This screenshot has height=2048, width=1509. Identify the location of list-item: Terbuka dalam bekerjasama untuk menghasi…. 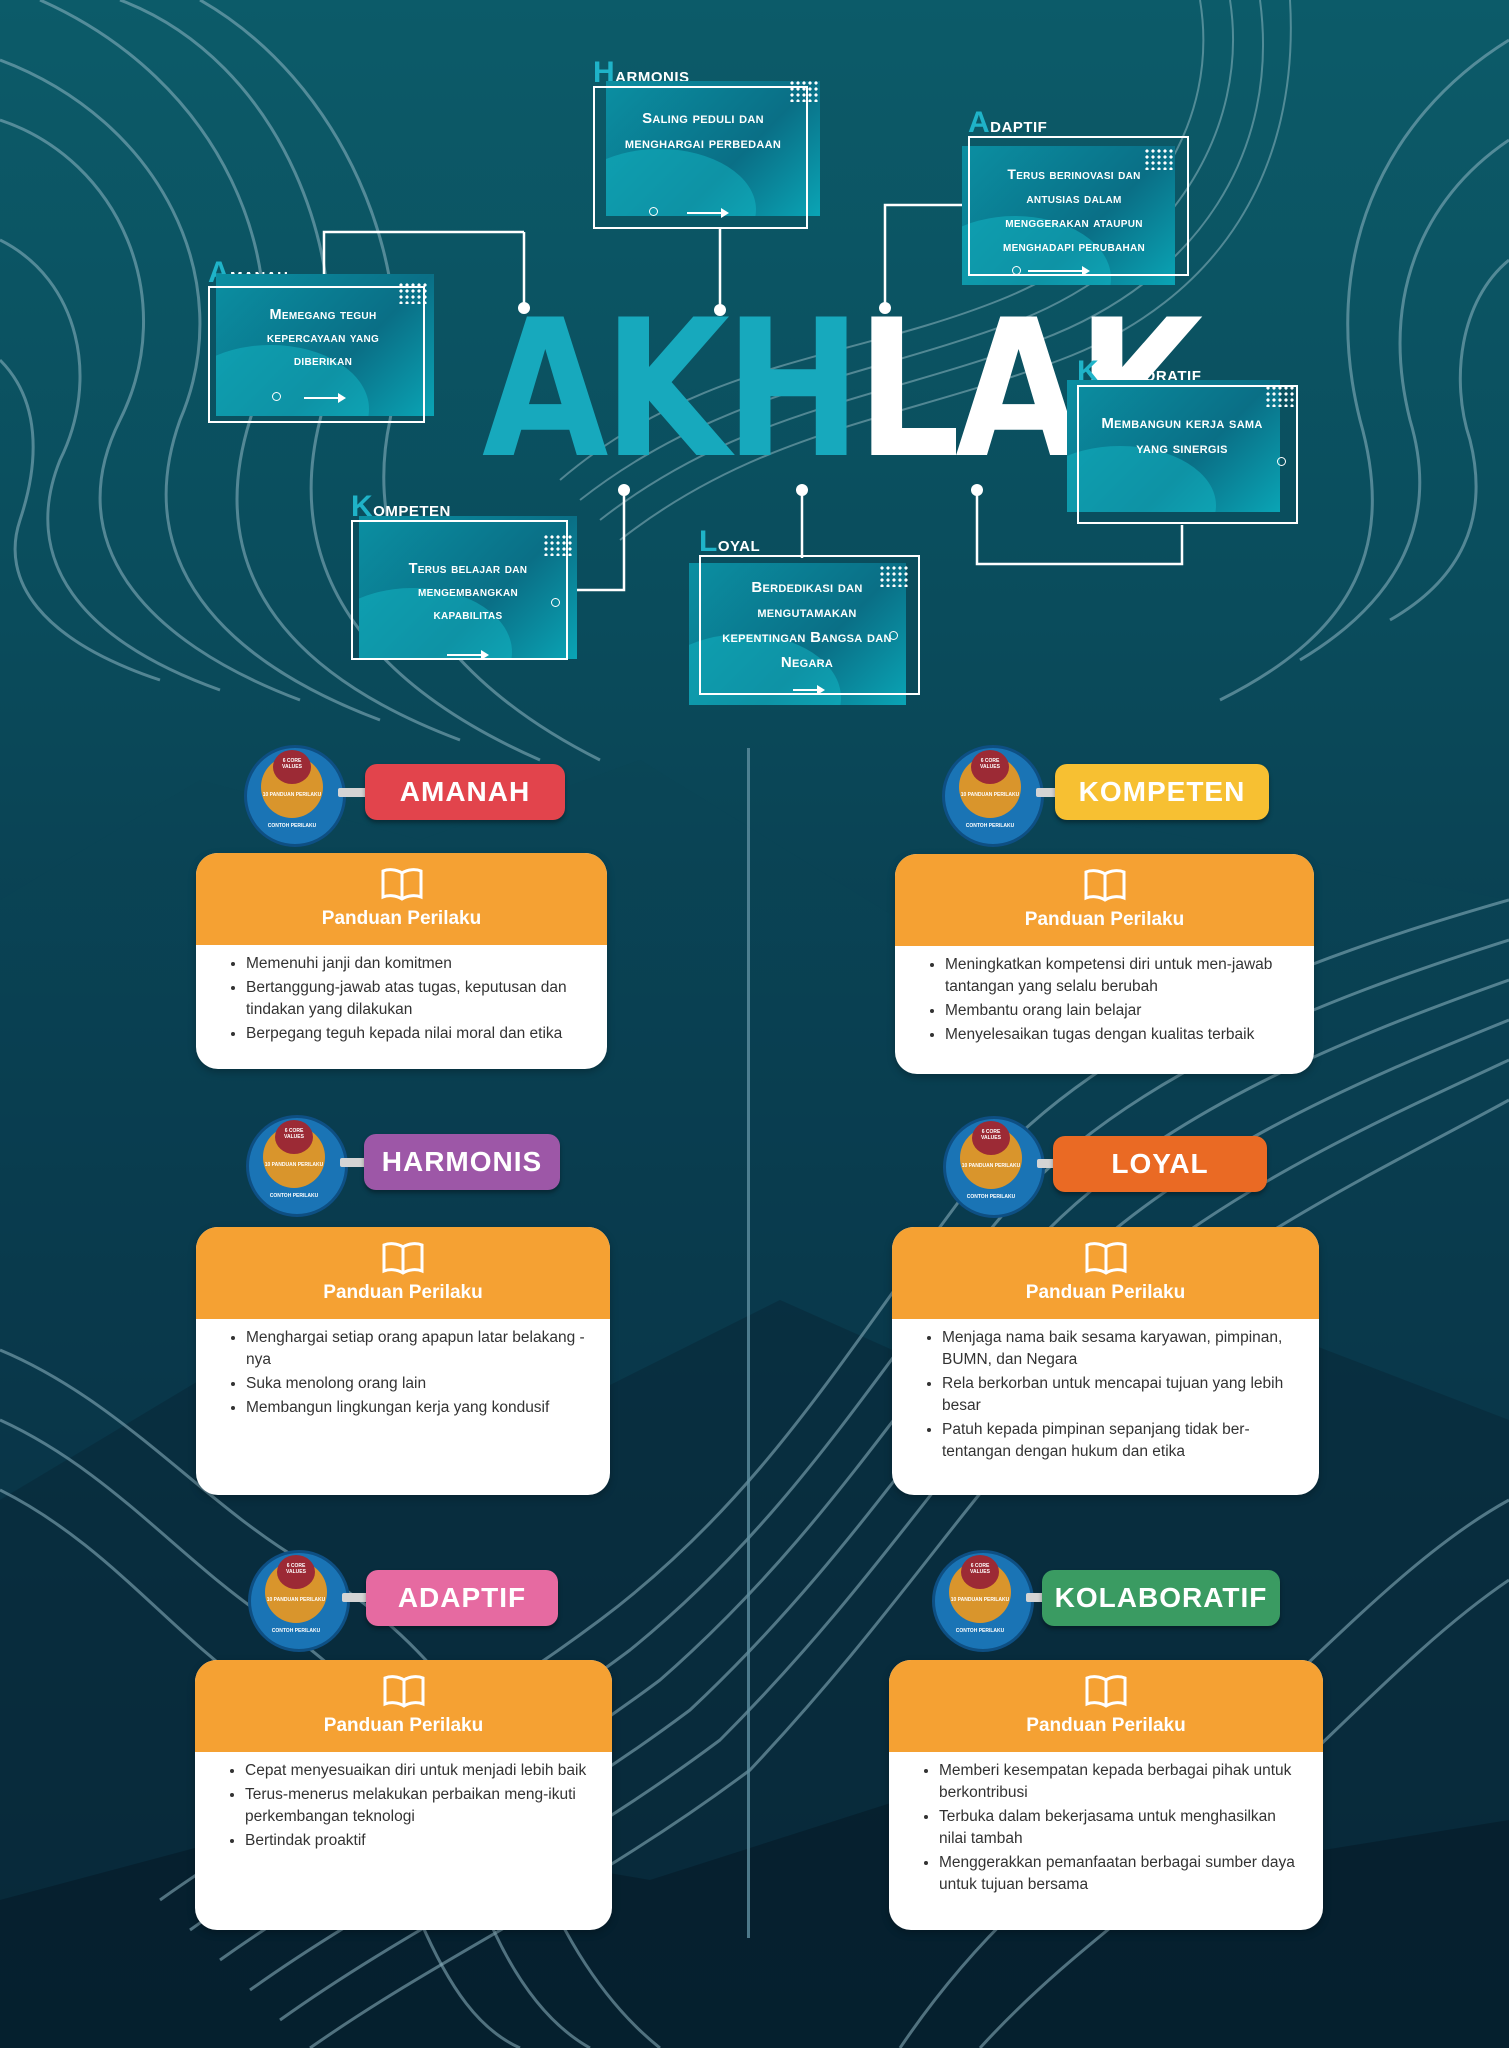
(1123, 1828).